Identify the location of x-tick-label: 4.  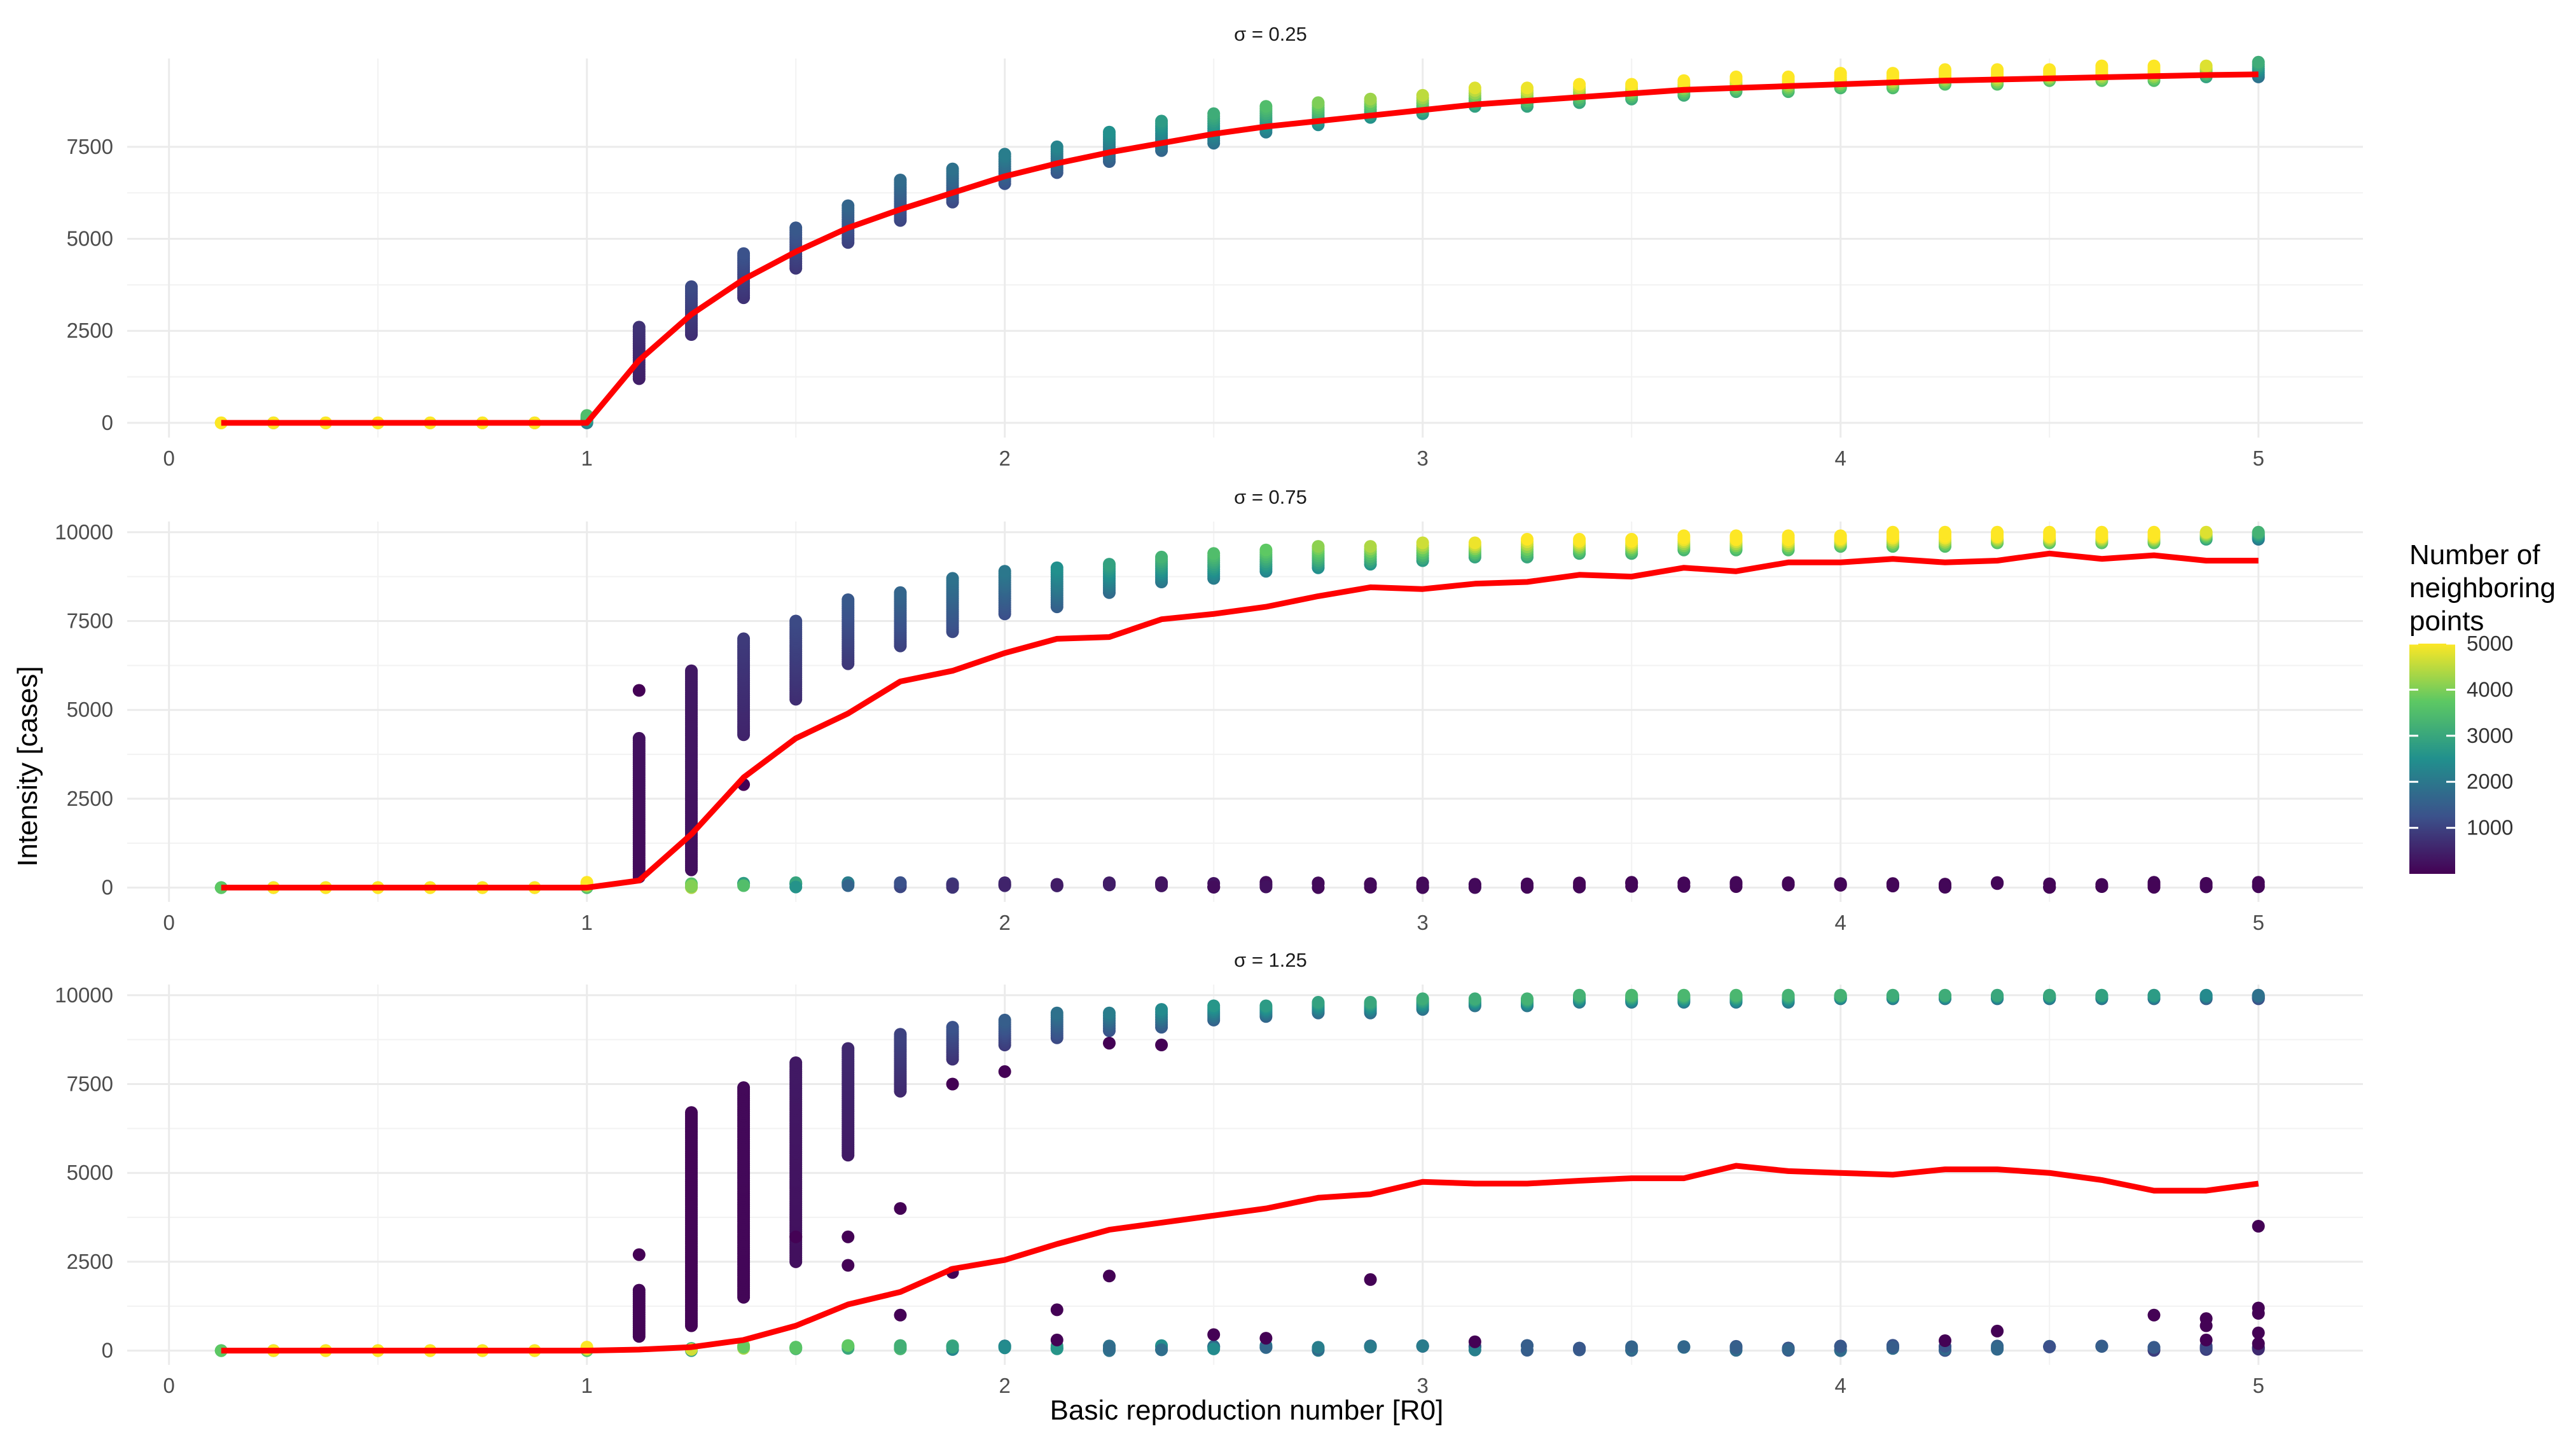
(1840, 1386).